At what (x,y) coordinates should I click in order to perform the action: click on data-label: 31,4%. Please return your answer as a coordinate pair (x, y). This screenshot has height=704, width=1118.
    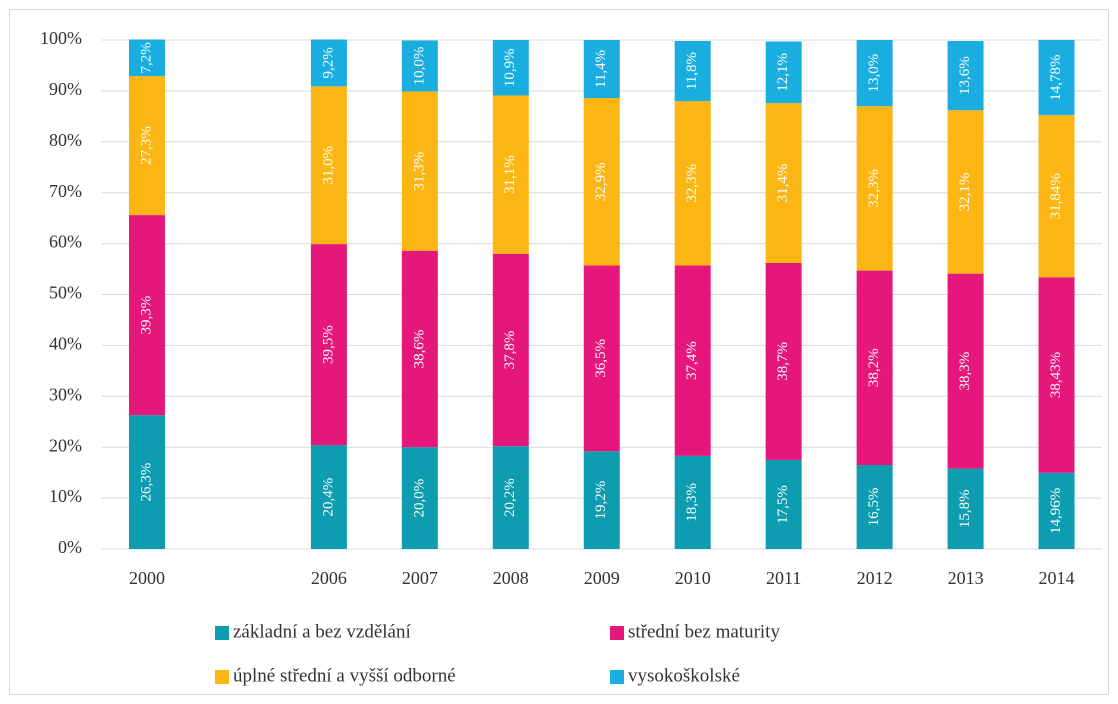
    Looking at the image, I should click on (783, 183).